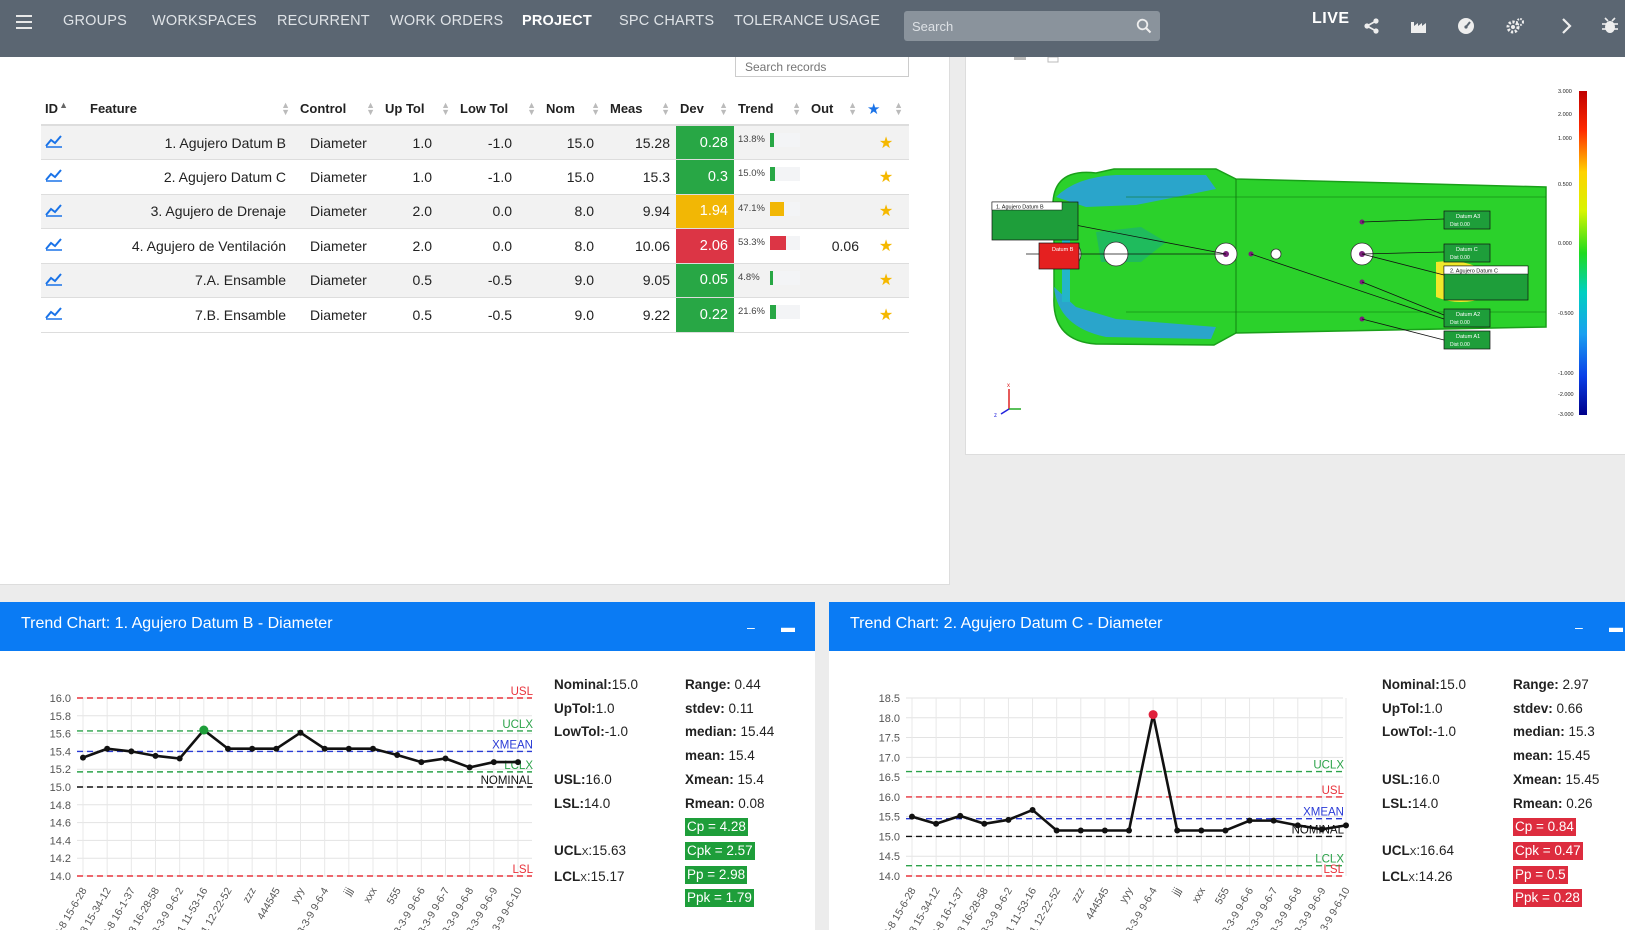  Describe the element at coordinates (1016, 26) in the screenshot. I see `search-input` at that location.